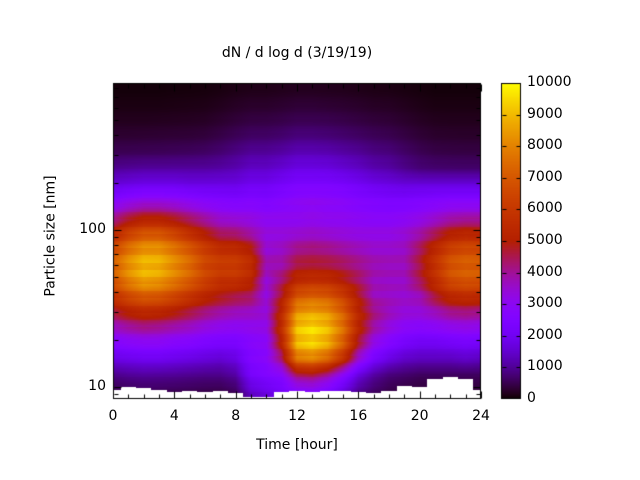  I want to click on colorbar-tick-label: 6000, so click(545, 208).